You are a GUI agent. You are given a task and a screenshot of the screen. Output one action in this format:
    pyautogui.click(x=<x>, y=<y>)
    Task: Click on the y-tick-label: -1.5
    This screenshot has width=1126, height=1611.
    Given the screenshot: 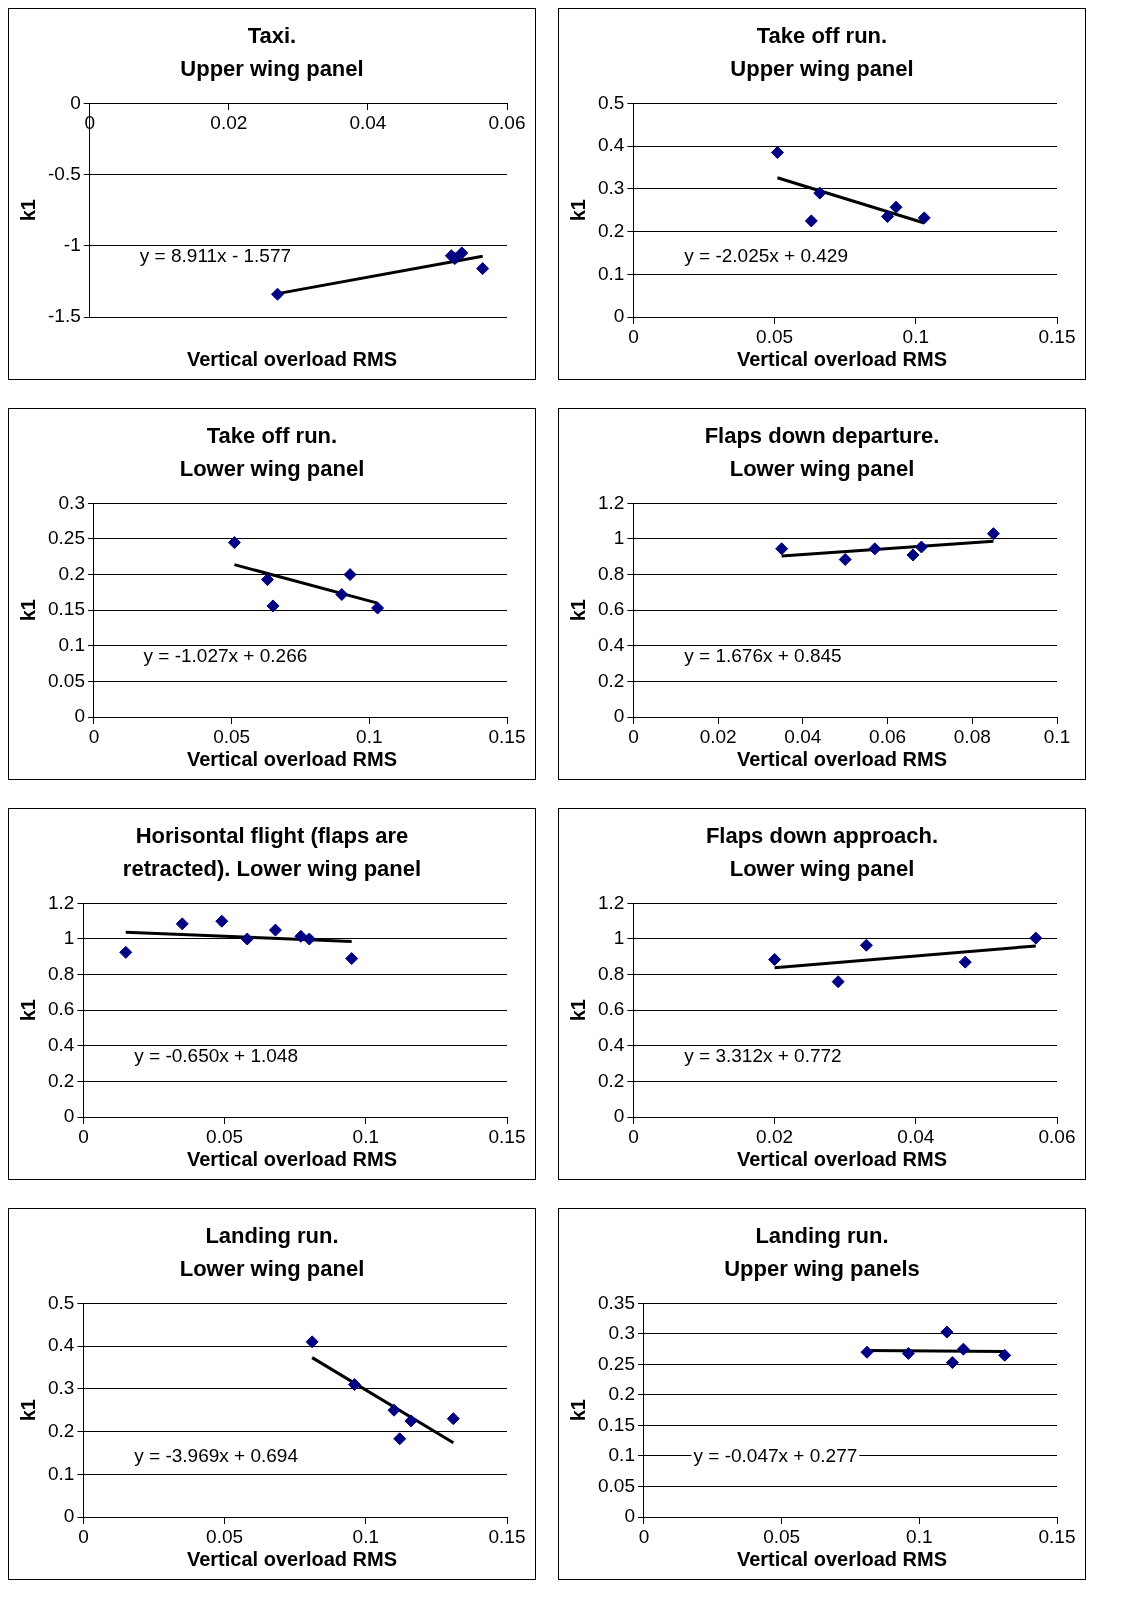 What is the action you would take?
    pyautogui.click(x=64, y=316)
    